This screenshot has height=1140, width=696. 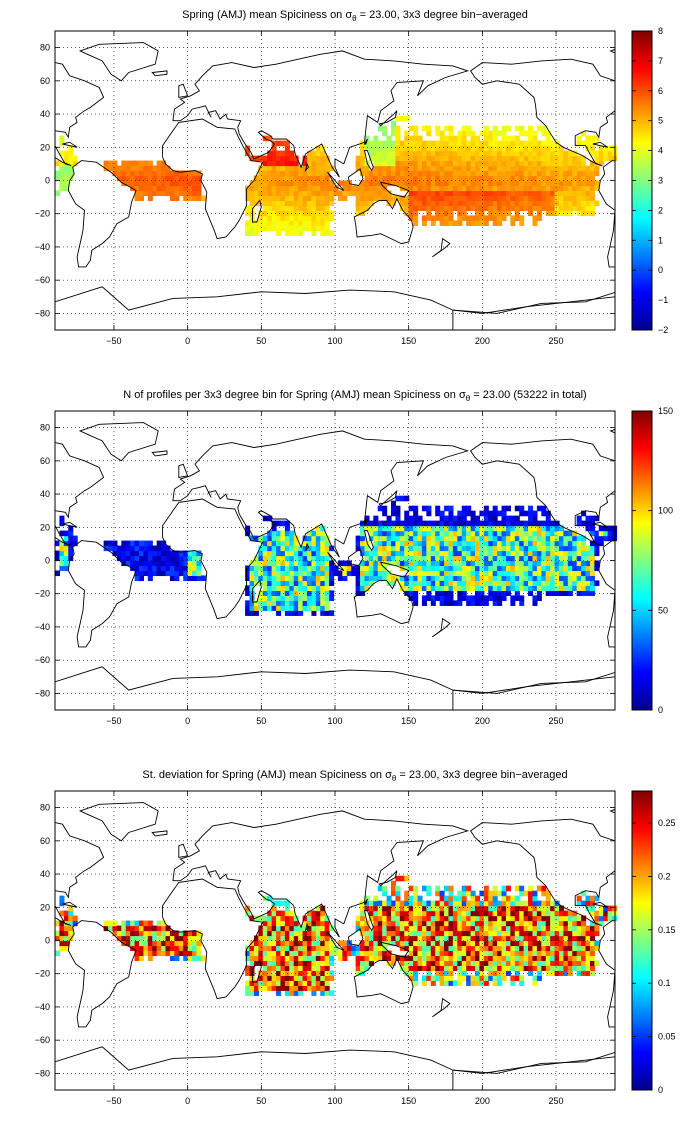 I want to click on y-tick-label: 20, so click(x=45, y=147).